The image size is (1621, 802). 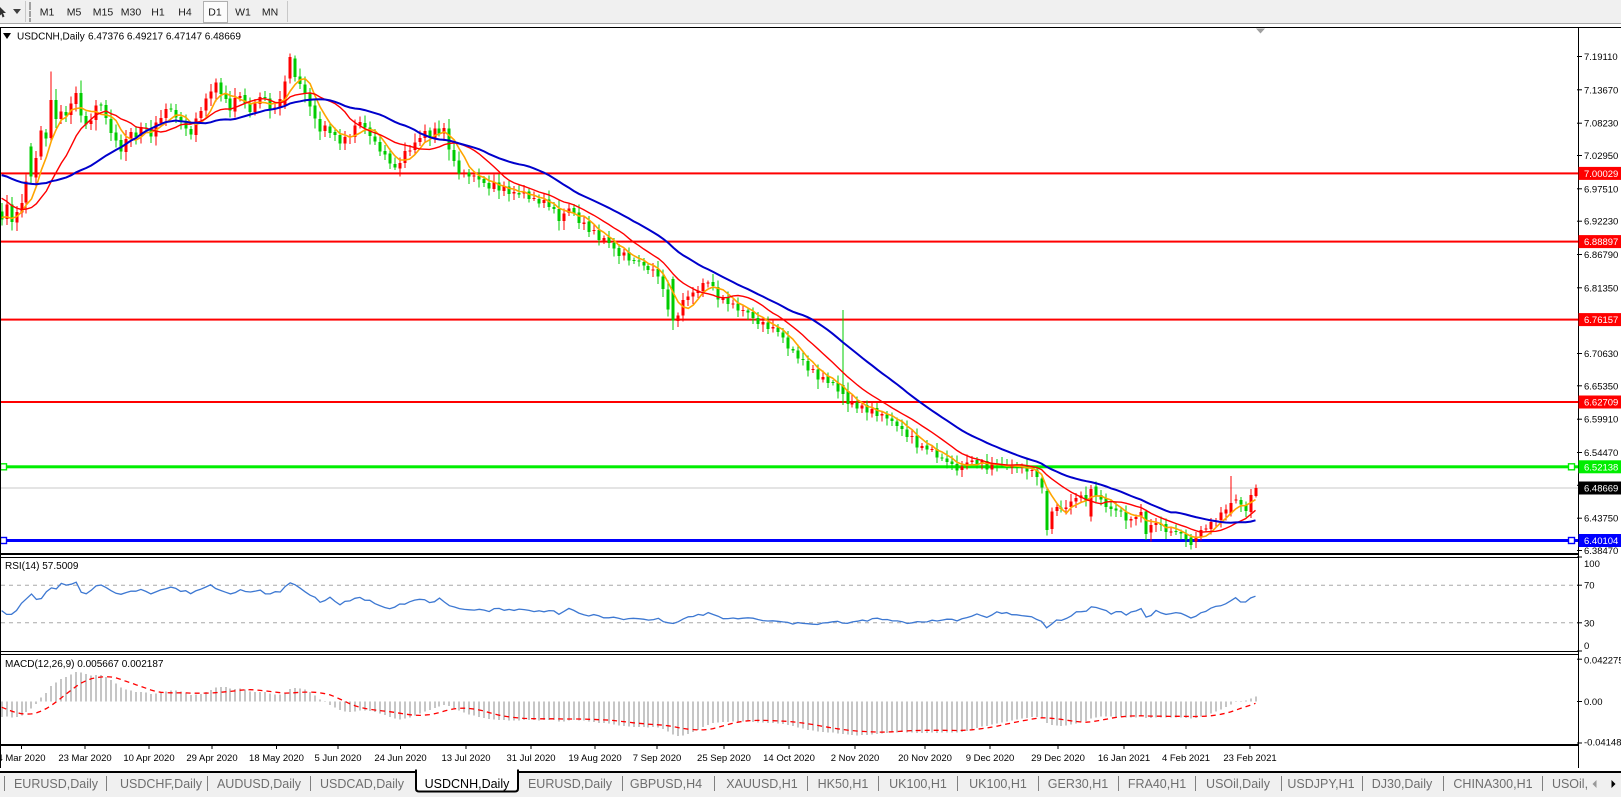 I want to click on svg-text: 24 Jun 2020, so click(x=400, y=758).